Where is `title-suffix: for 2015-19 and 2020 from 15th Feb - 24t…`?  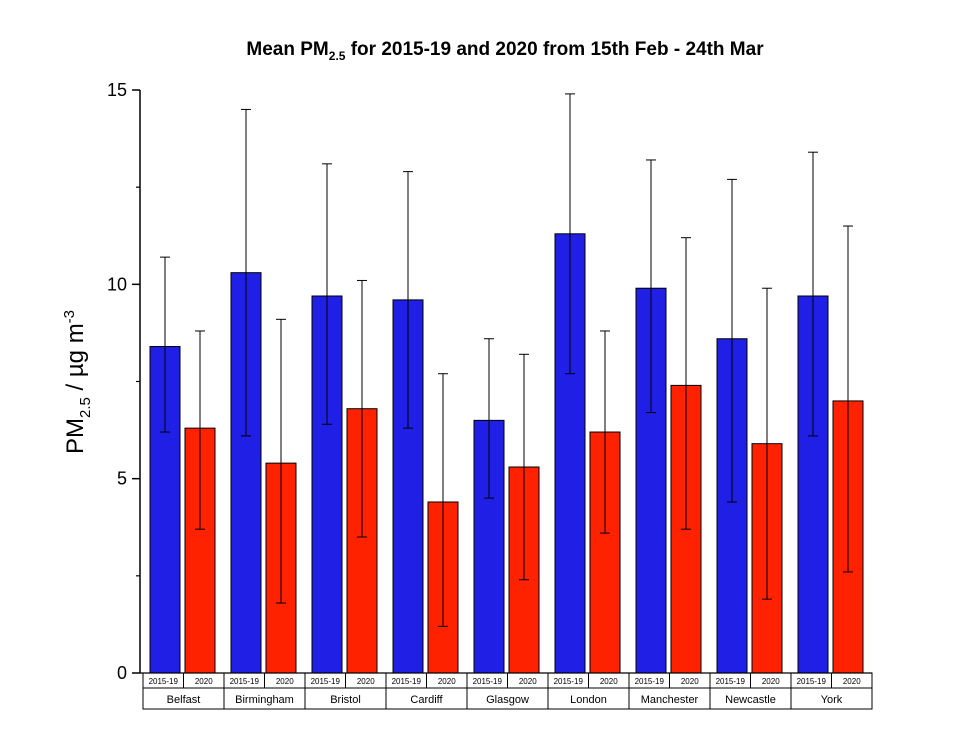 title-suffix: for 2015-19 and 2020 from 15th Feb - 24t… is located at coordinates (554, 49).